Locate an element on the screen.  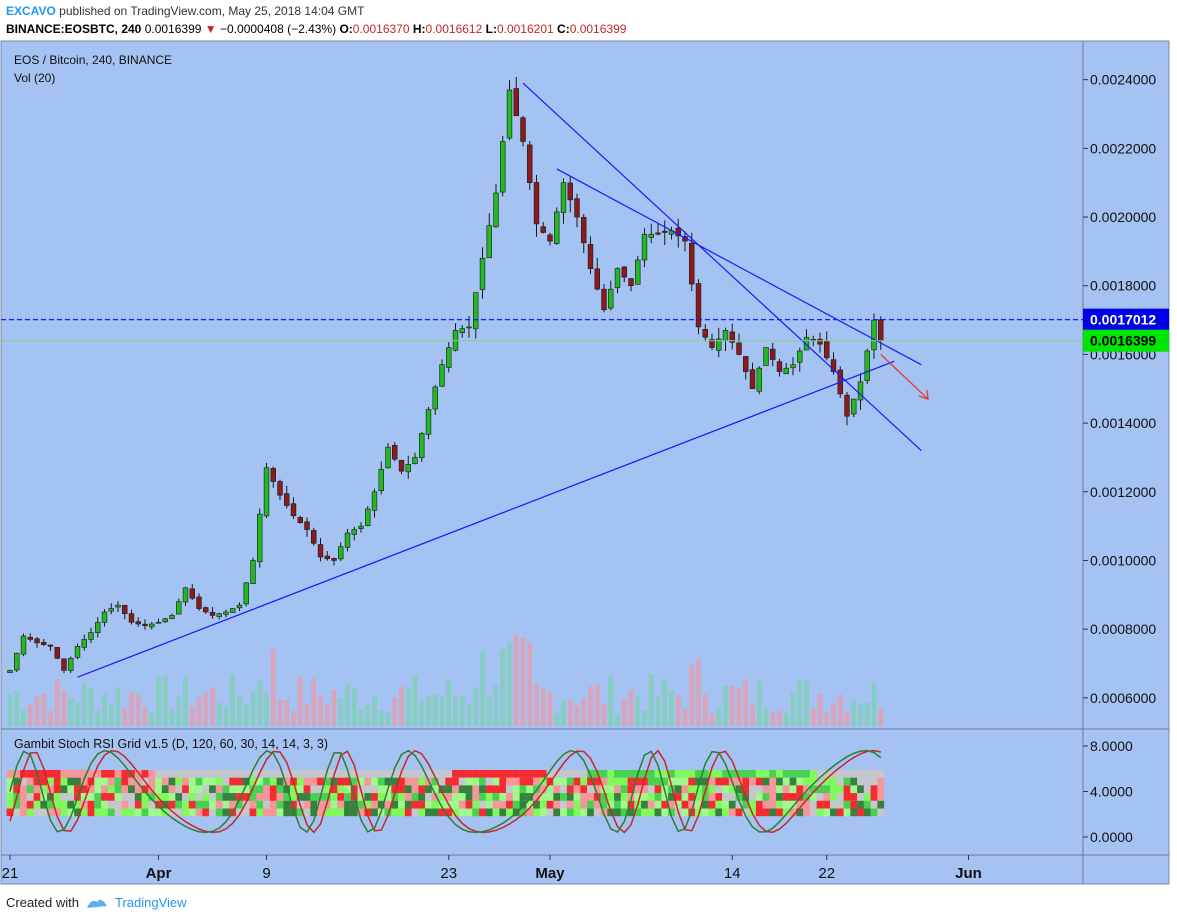
falling-resistance-2-line is located at coordinates (739, 267).